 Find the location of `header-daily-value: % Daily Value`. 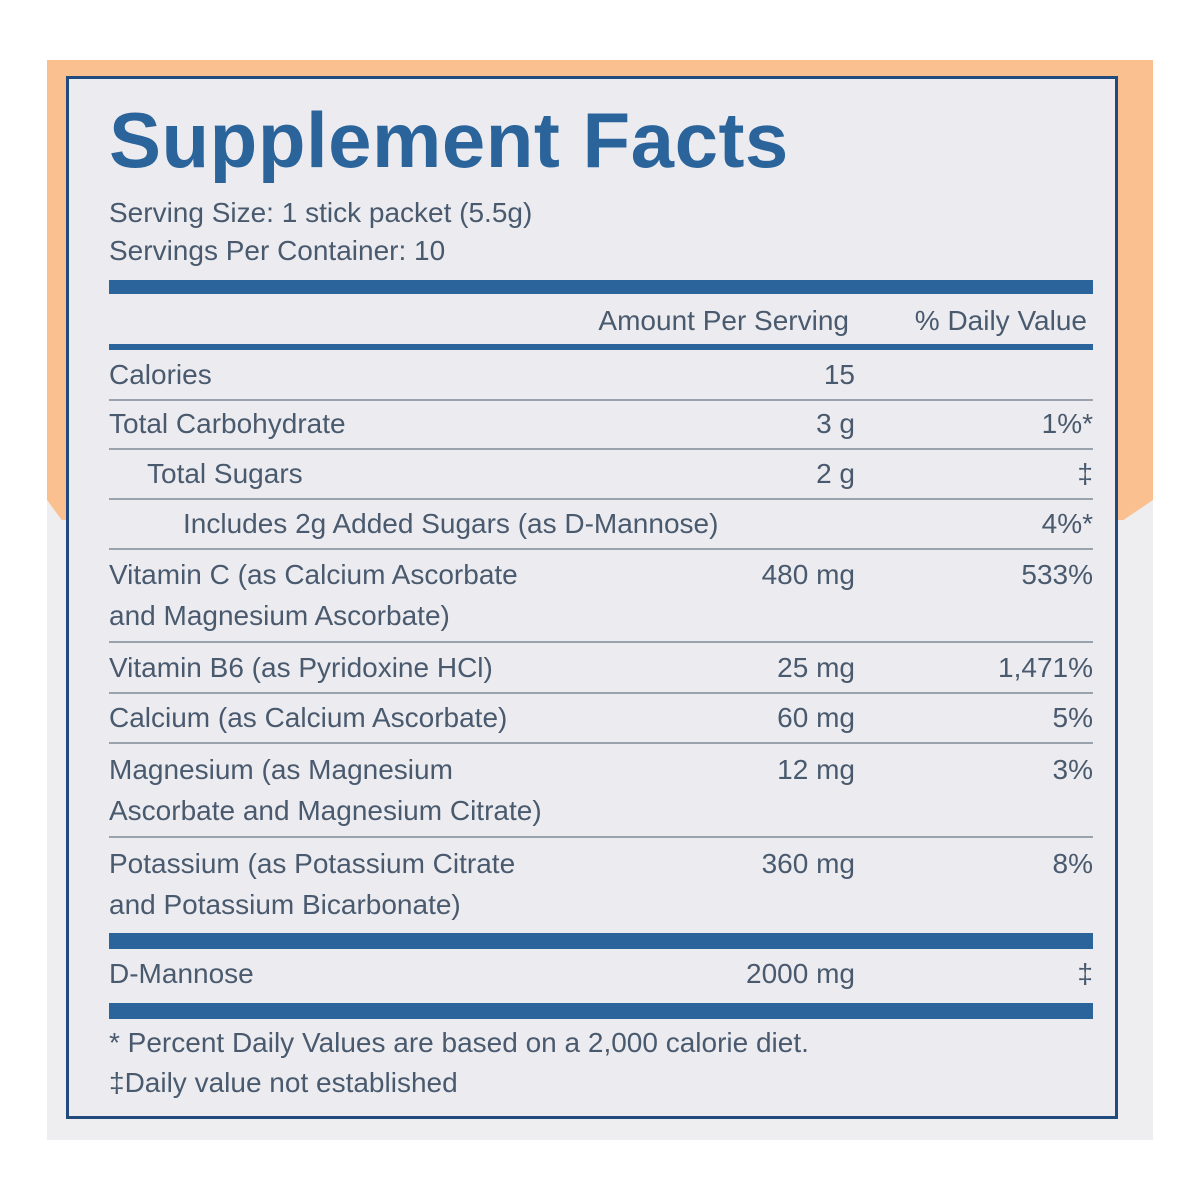

header-daily-value: % Daily Value is located at coordinates (1000, 320).